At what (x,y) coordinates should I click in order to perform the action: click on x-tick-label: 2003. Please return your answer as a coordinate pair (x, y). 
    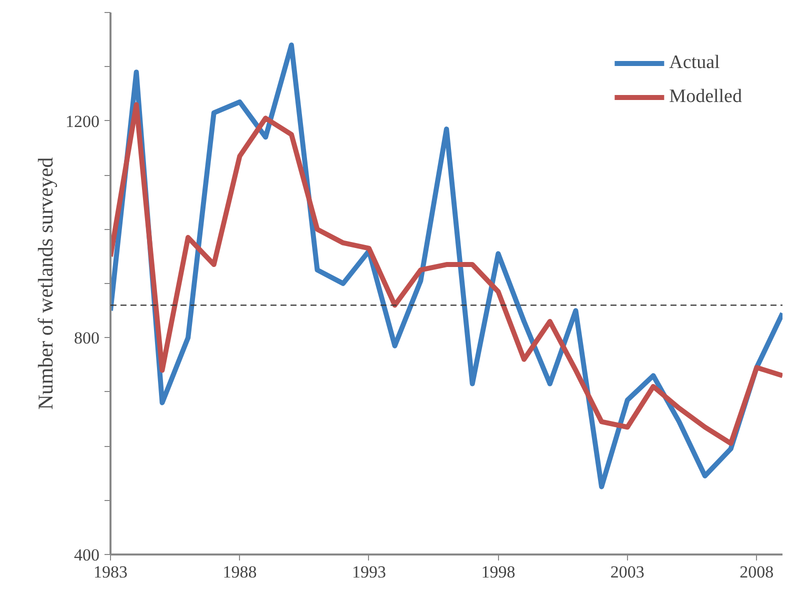
    Looking at the image, I should click on (627, 572).